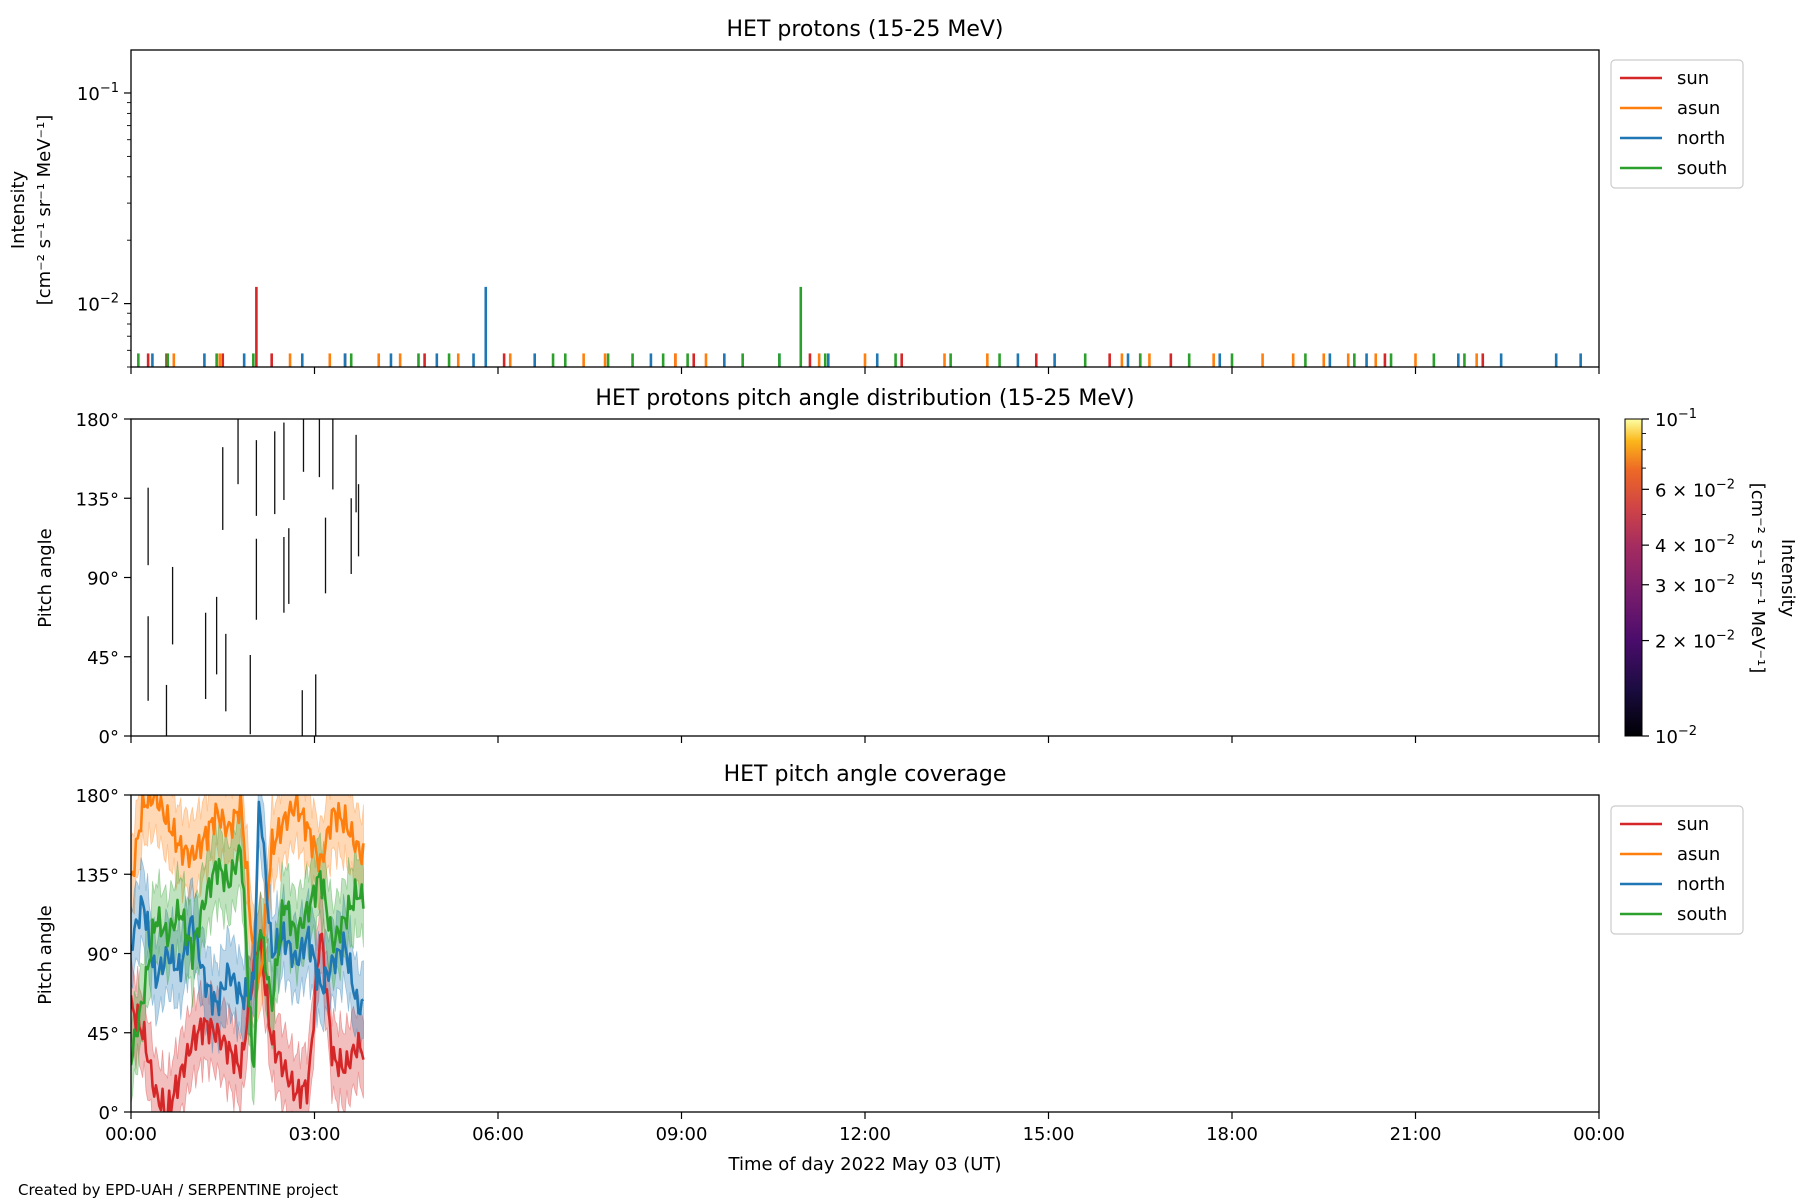  Describe the element at coordinates (682, 1134) in the screenshot. I see `x-tick-label-3: 09:00` at that location.